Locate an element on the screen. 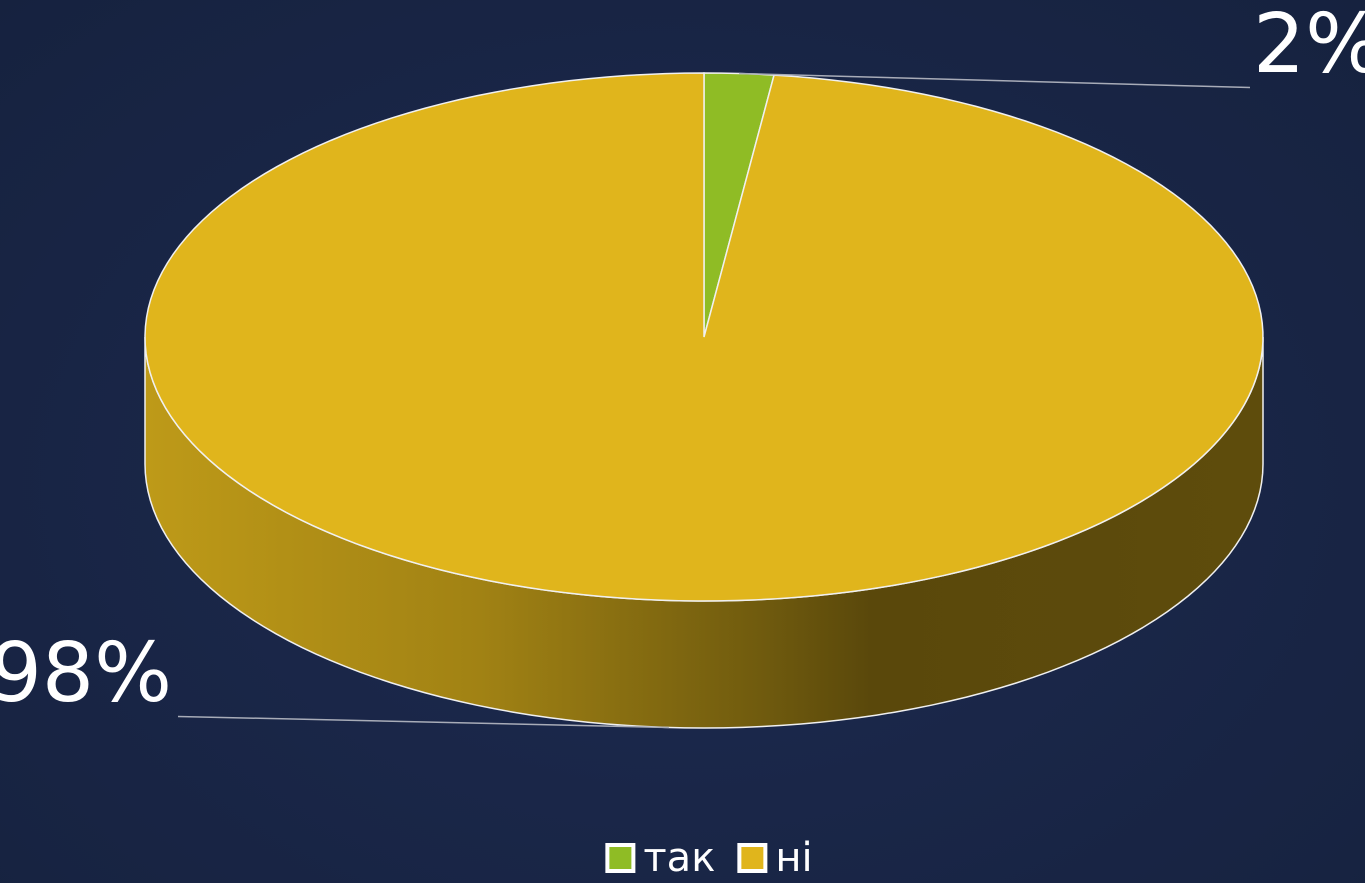 The width and height of the screenshot is (1365, 883). legend-label: ні is located at coordinates (793, 858).